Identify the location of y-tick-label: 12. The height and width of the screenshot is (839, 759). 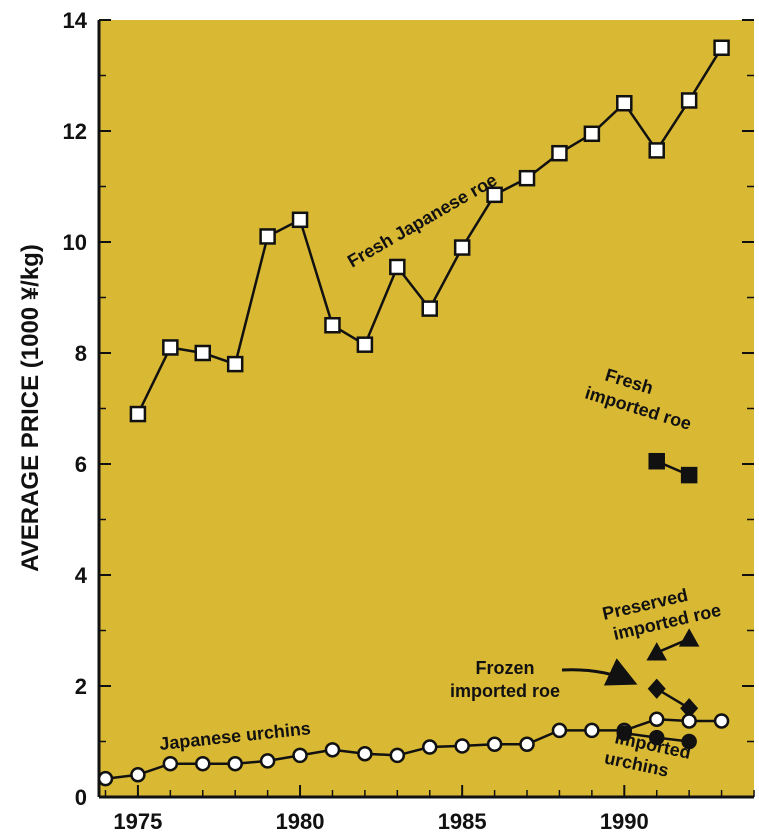
(75, 131).